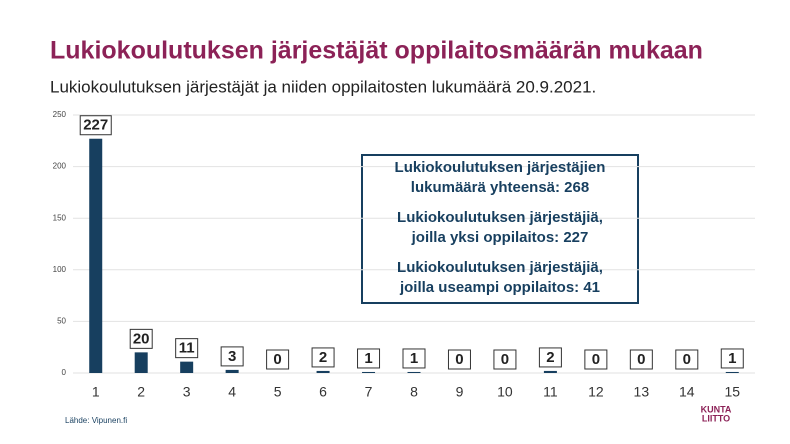 Image resolution: width=790 pixels, height=444 pixels. I want to click on x-tick-label: 4, so click(232, 392).